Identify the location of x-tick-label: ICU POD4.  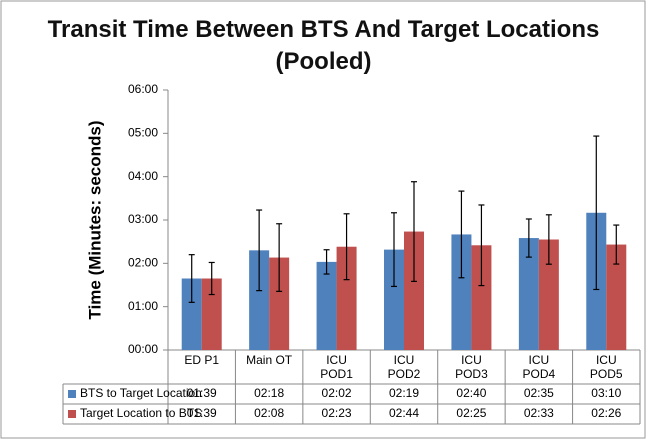
(539, 367).